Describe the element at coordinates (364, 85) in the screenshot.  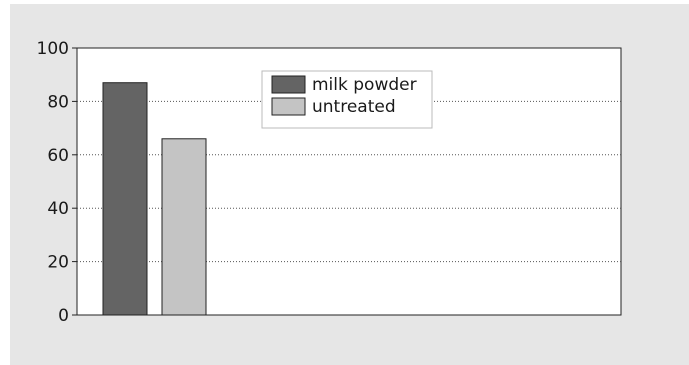
I see `legend-label-milk-powder: milk powder` at that location.